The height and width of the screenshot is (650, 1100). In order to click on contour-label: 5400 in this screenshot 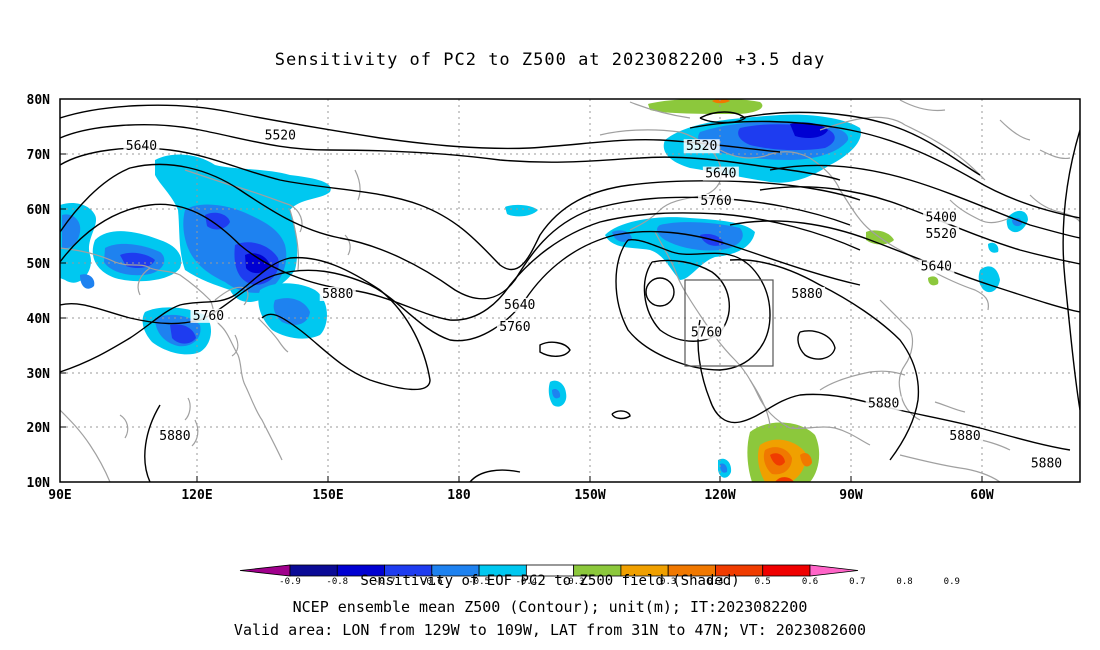, I will do `click(940, 217)`.